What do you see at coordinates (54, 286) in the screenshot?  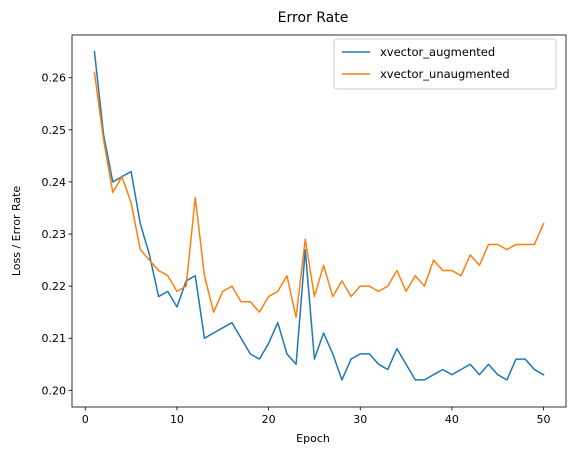 I see `y-tick-label: 0.22` at bounding box center [54, 286].